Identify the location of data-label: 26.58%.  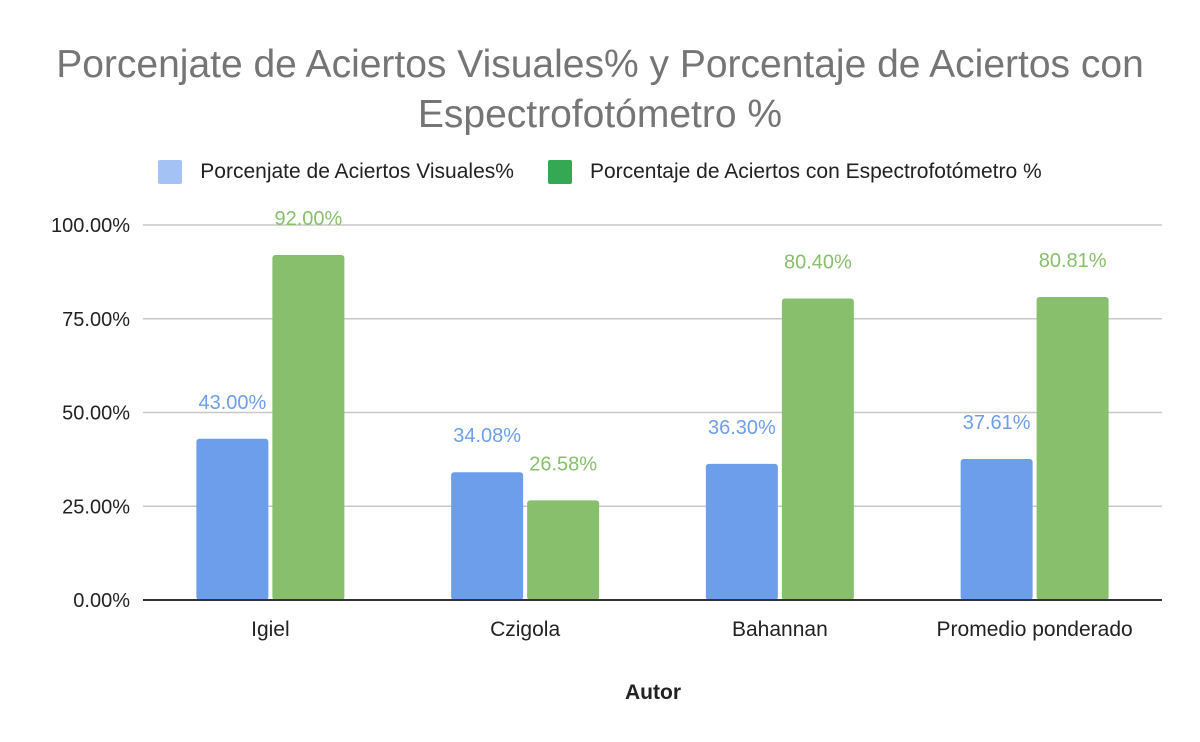
(563, 464).